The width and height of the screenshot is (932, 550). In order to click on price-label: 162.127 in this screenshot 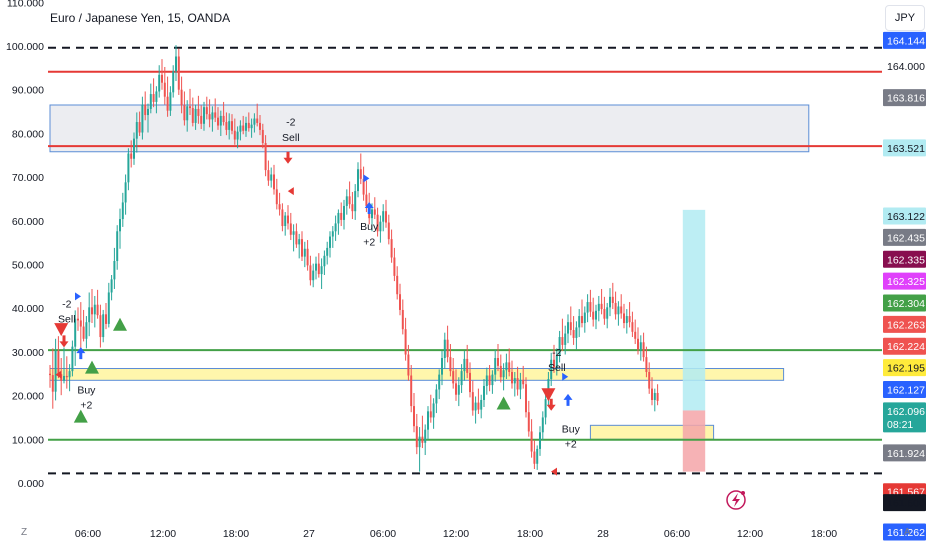, I will do `click(906, 390)`.